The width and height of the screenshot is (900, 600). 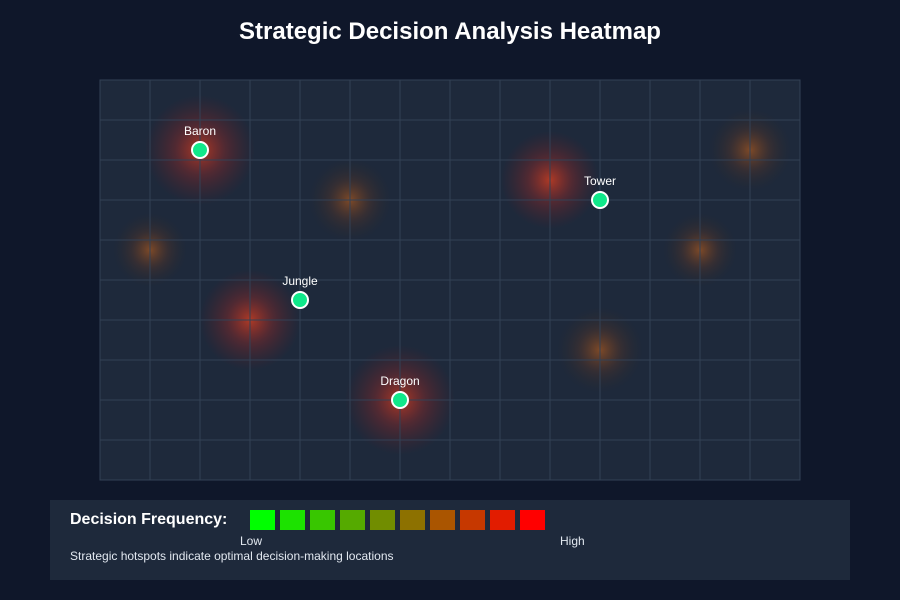 What do you see at coordinates (400, 400) in the screenshot?
I see `point-marker-dragon` at bounding box center [400, 400].